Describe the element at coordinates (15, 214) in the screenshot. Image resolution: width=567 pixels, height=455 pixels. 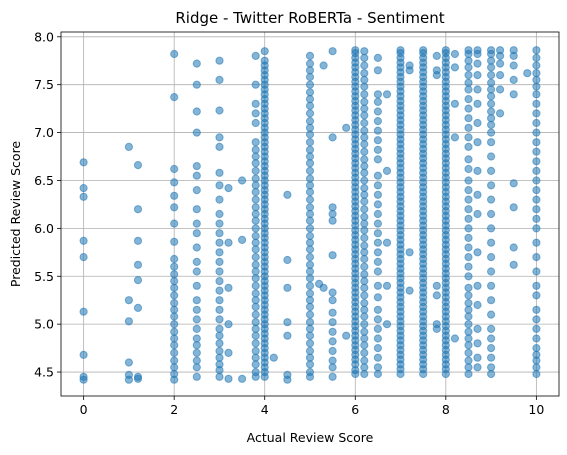
I see `y-axis-label: Predicted Review Score` at that location.